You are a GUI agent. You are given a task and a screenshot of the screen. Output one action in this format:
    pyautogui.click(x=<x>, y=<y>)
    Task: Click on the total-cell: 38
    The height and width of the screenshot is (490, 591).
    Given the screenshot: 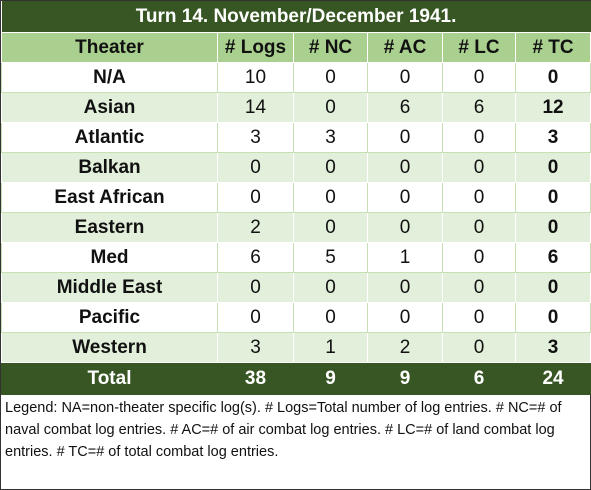 What is the action you would take?
    pyautogui.click(x=255, y=378)
    